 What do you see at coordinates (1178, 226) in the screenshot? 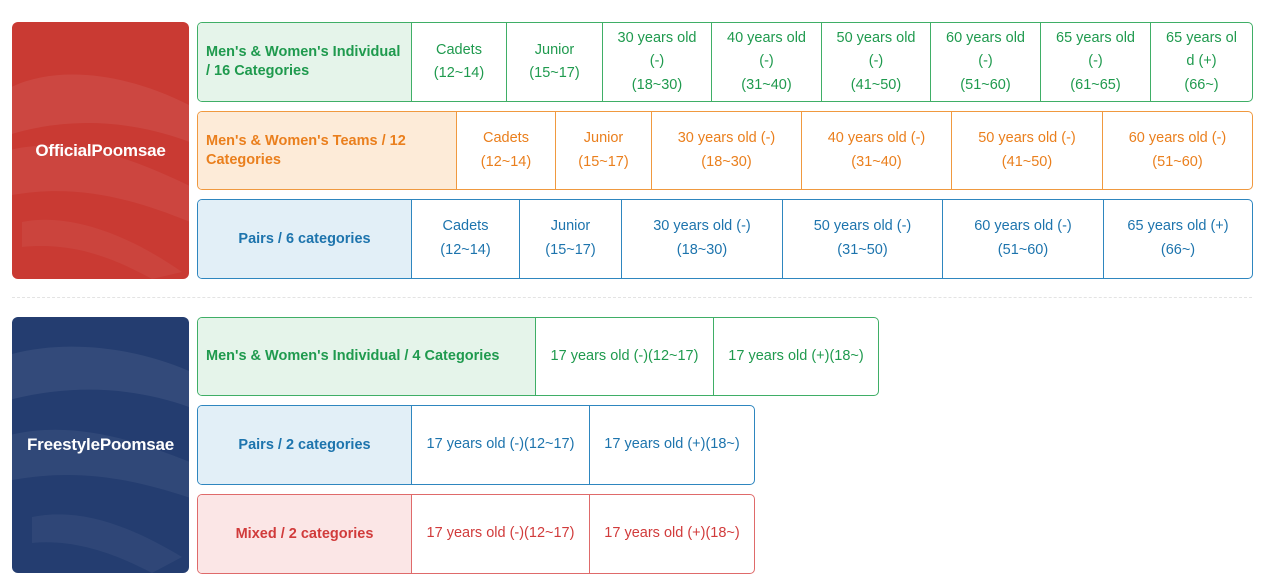
I see `cell-line: 65 years old (+)` at bounding box center [1178, 226].